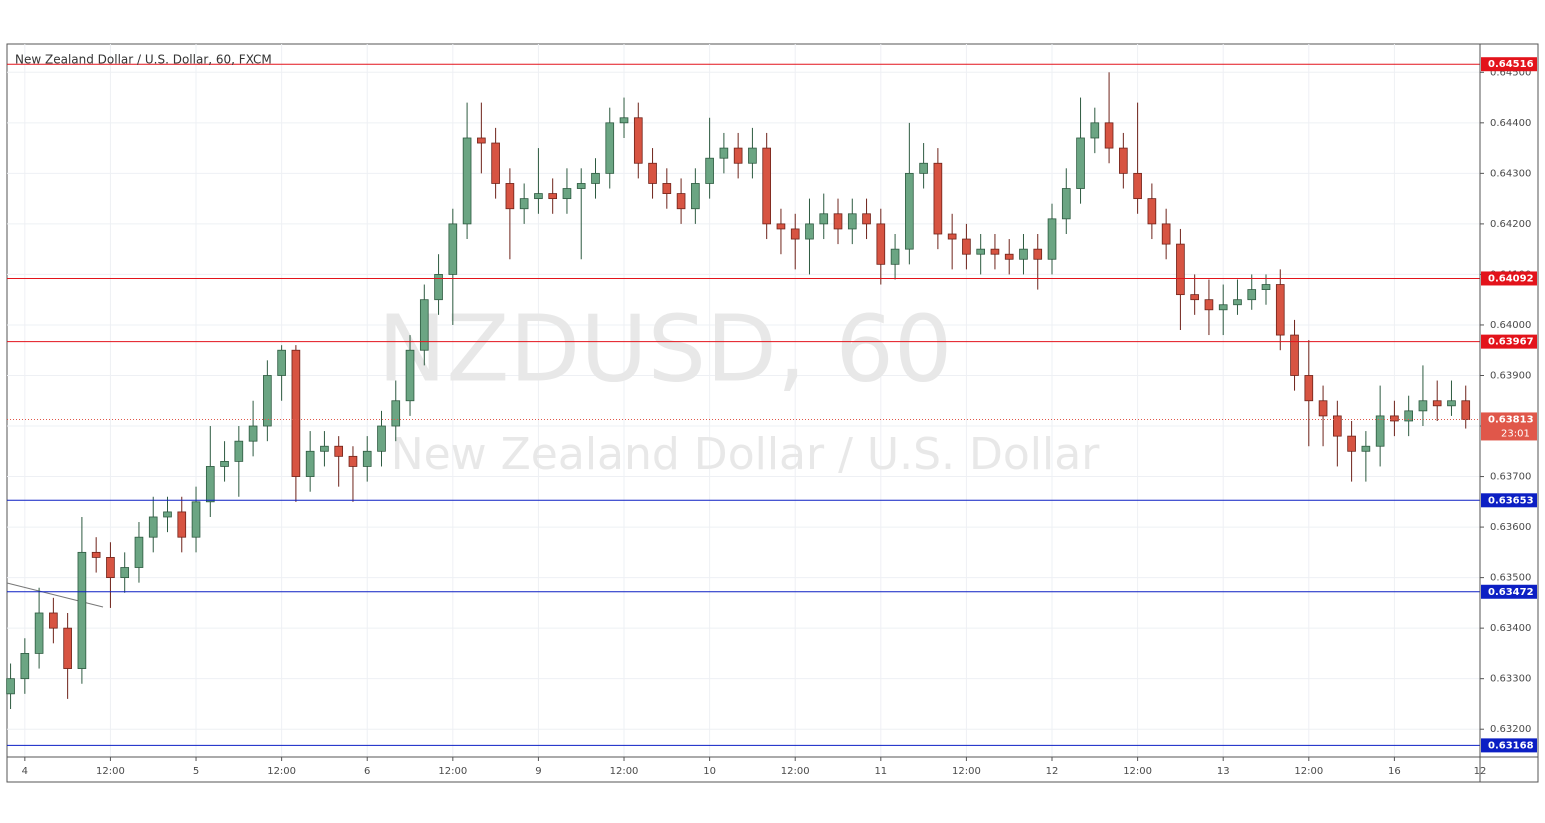 The width and height of the screenshot is (1545, 823). What do you see at coordinates (1510, 375) in the screenshot?
I see `y-tick-label: 0.63900` at bounding box center [1510, 375].